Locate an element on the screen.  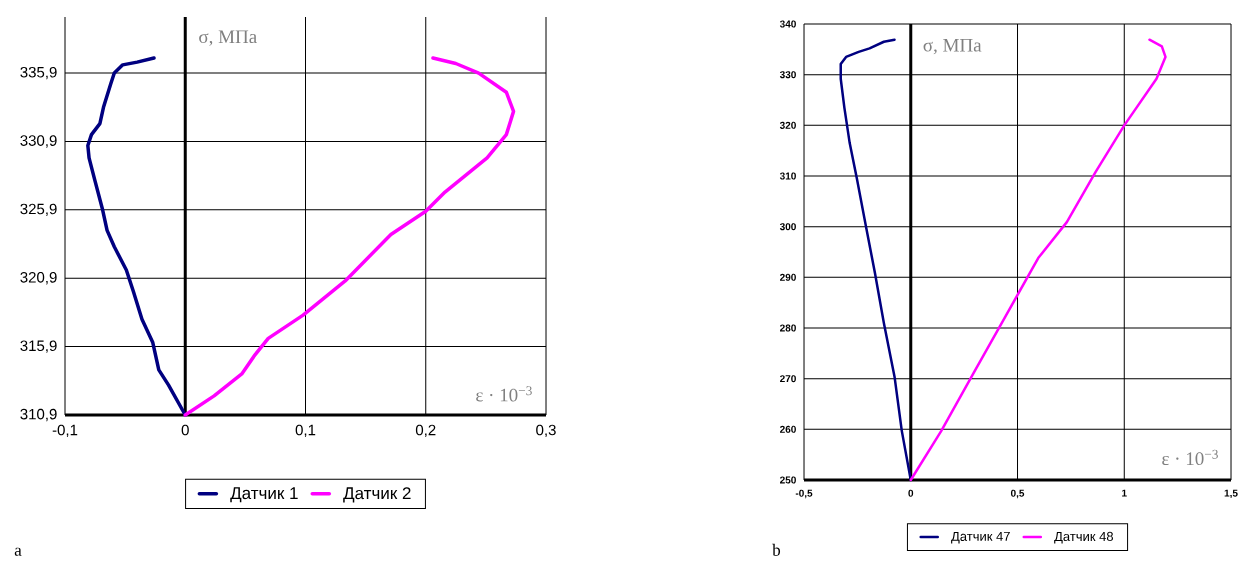
x-tick-label: 1,5 is located at coordinates (1231, 494).